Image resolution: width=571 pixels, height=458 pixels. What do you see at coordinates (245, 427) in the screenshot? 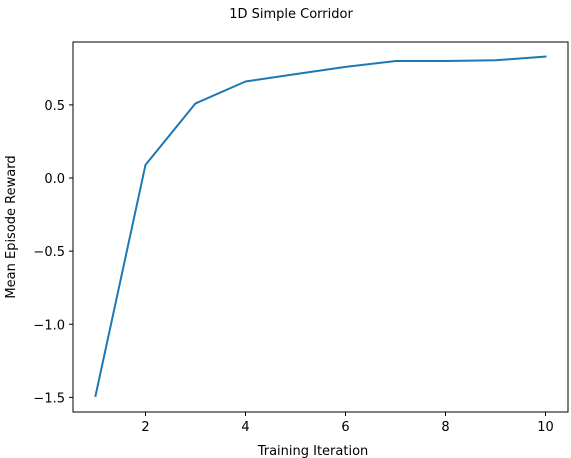
I see `x-tick-label: 4` at bounding box center [245, 427].